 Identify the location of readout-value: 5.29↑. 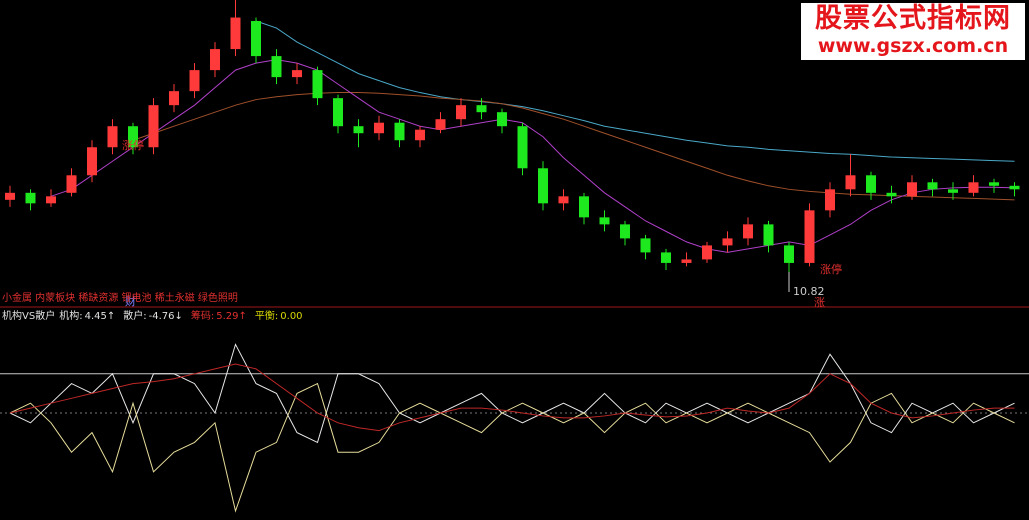
(231, 316).